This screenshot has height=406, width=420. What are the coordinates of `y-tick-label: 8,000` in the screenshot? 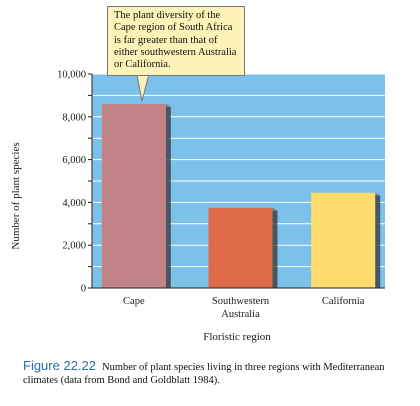 It's located at (74, 117).